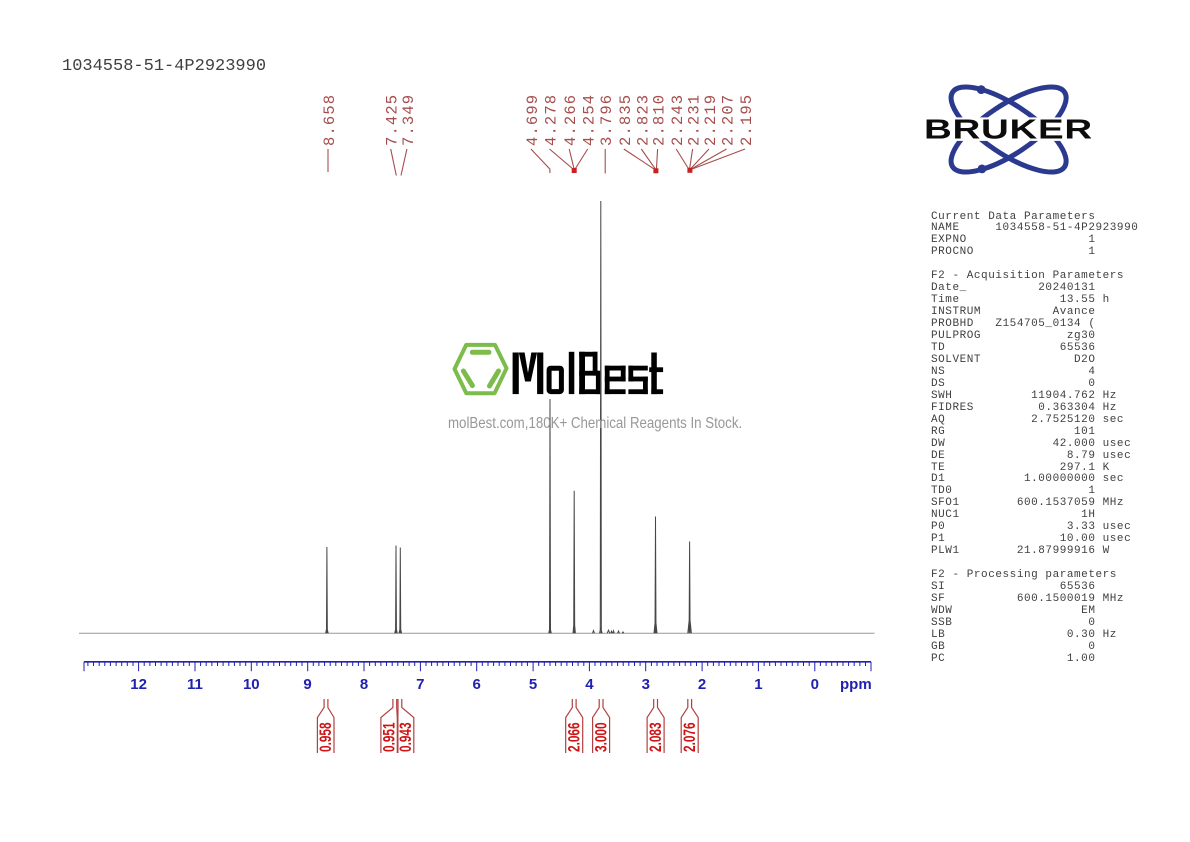 This screenshot has height=842, width=1190. Describe the element at coordinates (552, 120) in the screenshot. I see `svg-text: 4.278` at that location.